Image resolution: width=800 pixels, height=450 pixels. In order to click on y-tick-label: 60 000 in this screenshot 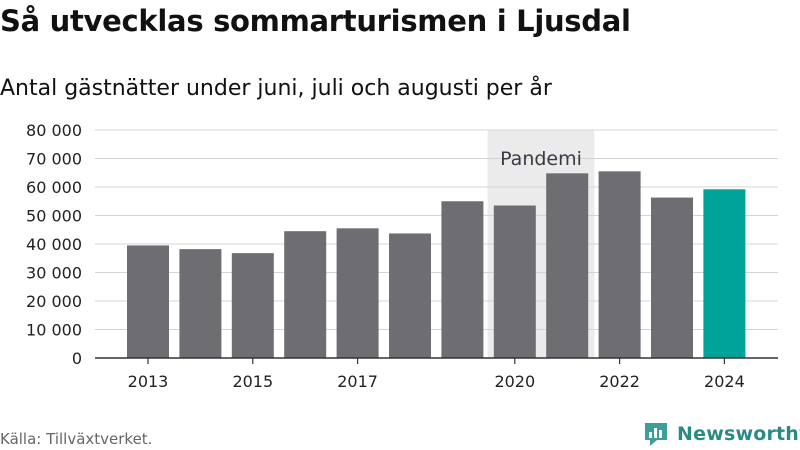, I will do `click(54, 187)`.